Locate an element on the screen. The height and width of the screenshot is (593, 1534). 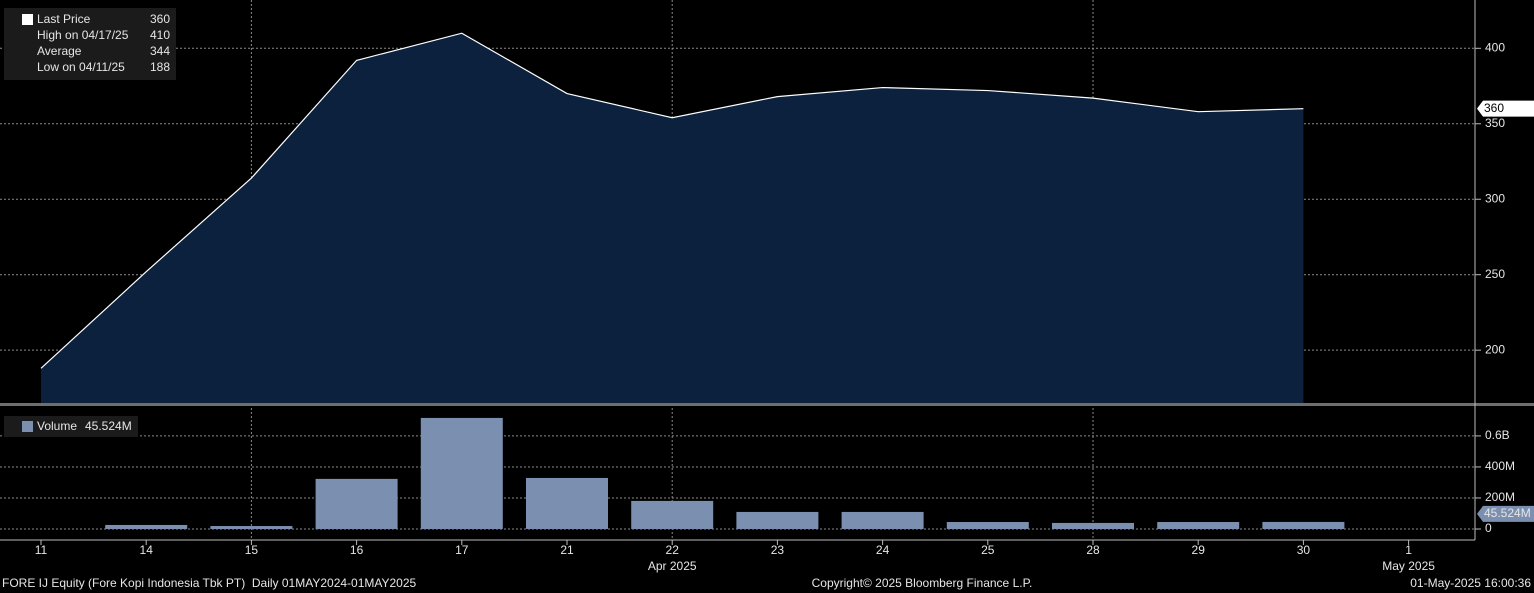
x-group-label: May 2025 is located at coordinates (1408, 566).